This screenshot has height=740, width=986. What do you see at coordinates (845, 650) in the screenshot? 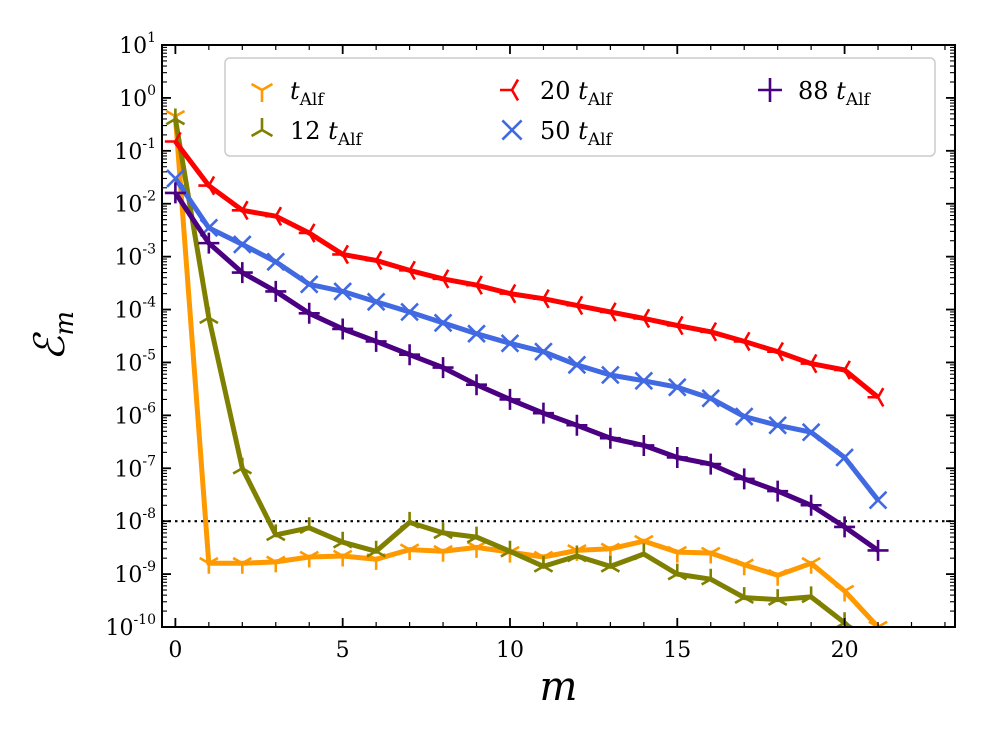
I see `x-tick-label: 20` at bounding box center [845, 650].